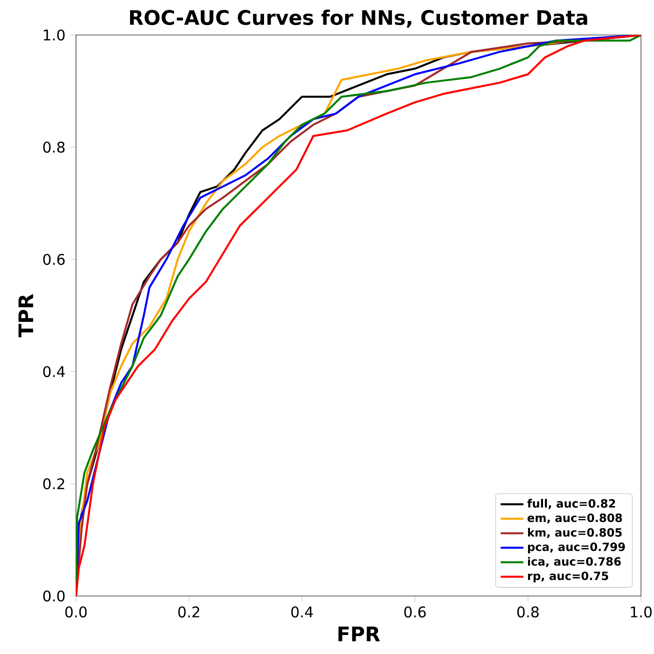 The width and height of the screenshot is (654, 654). What do you see at coordinates (575, 519) in the screenshot?
I see `legend-label: em, auc=0.808` at bounding box center [575, 519].